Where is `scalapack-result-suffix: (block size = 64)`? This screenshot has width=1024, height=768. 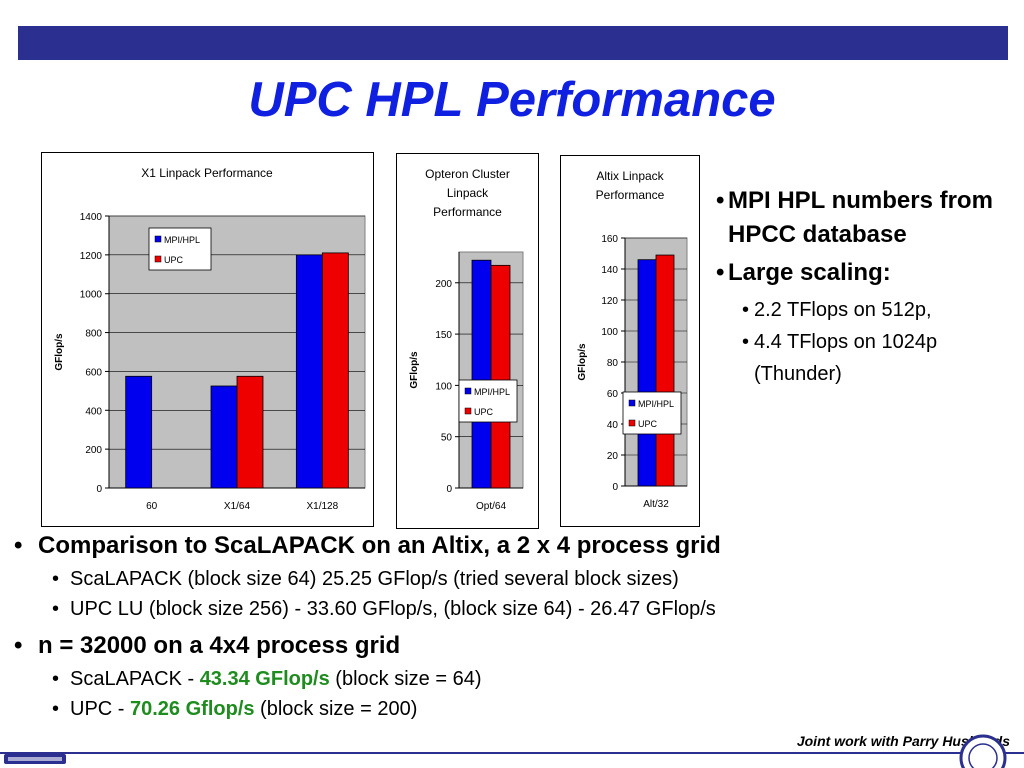
scalapack-result-suffix: (block size = 64) is located at coordinates (405, 679).